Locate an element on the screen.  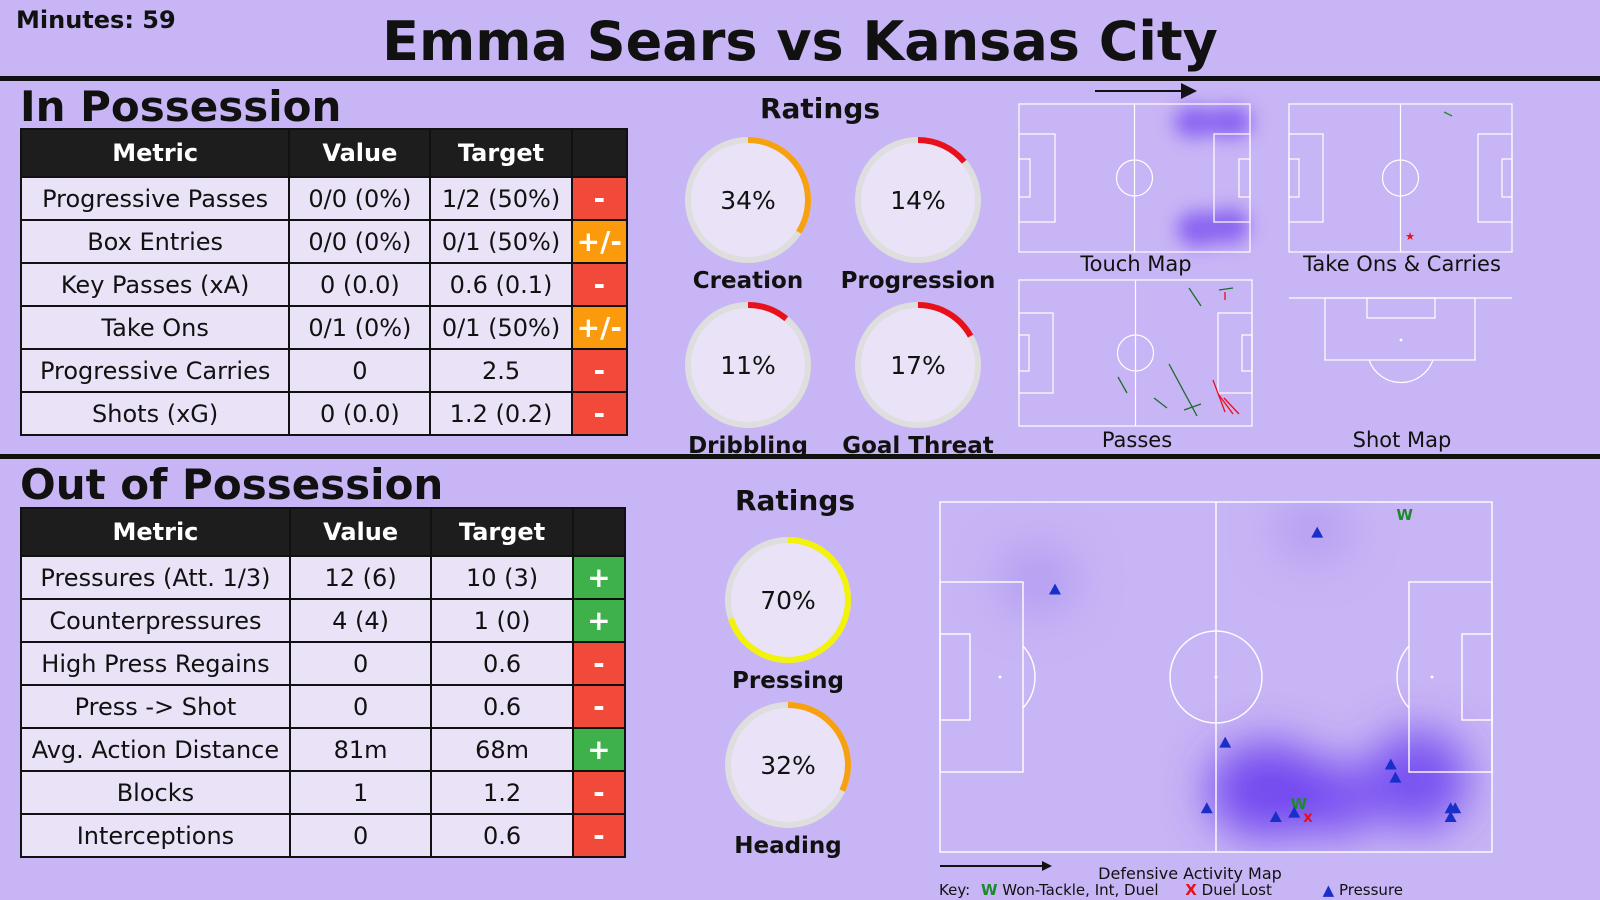
cell-target: 2.5 is located at coordinates (501, 370).